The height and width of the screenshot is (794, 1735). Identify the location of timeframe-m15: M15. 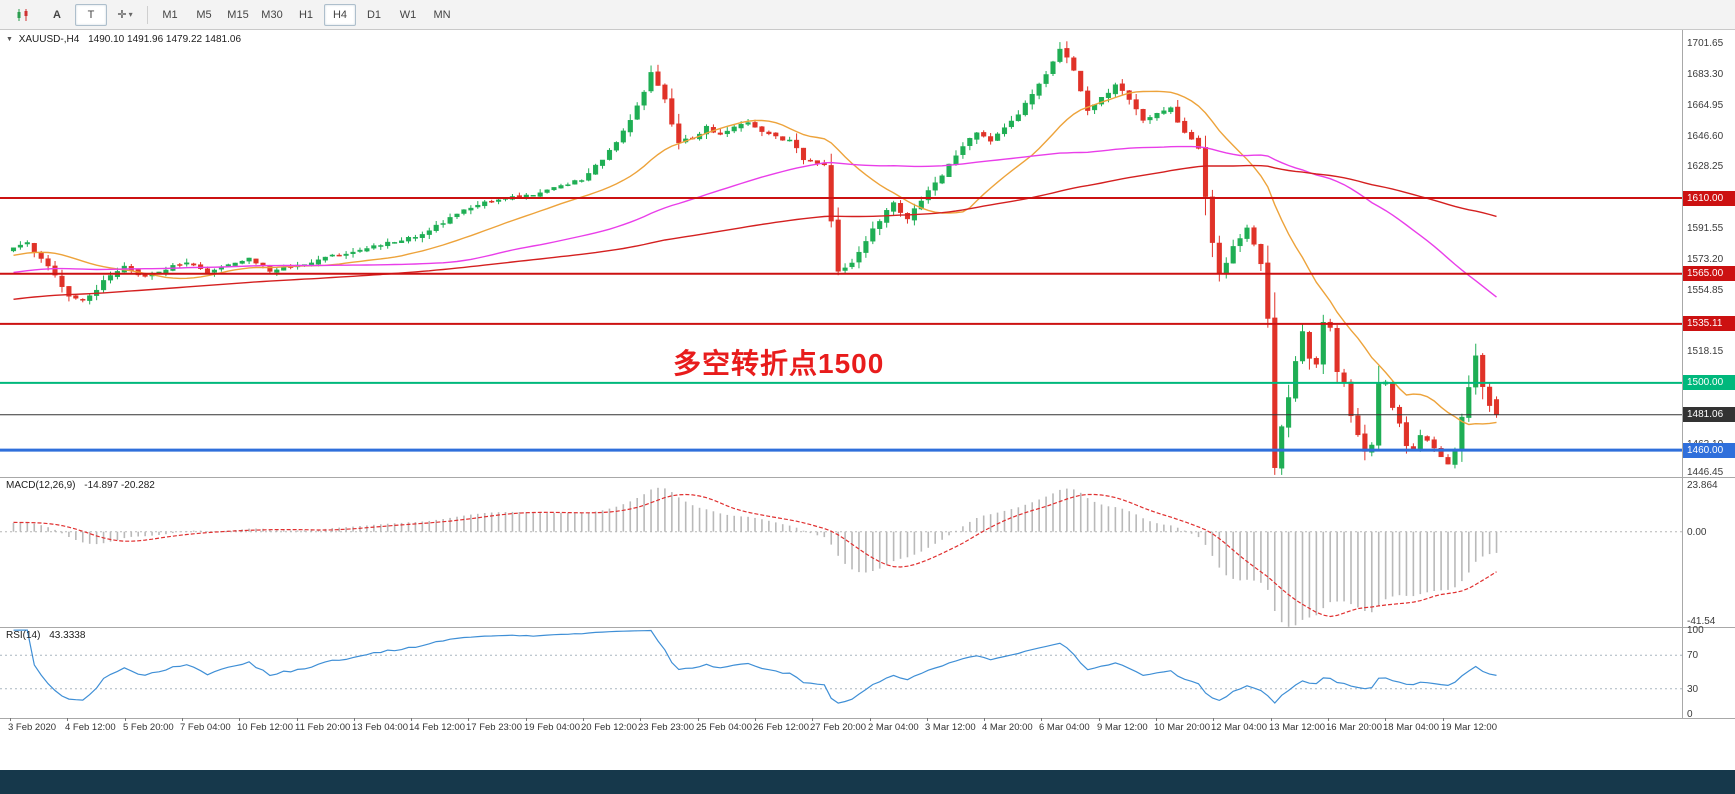
(238, 14).